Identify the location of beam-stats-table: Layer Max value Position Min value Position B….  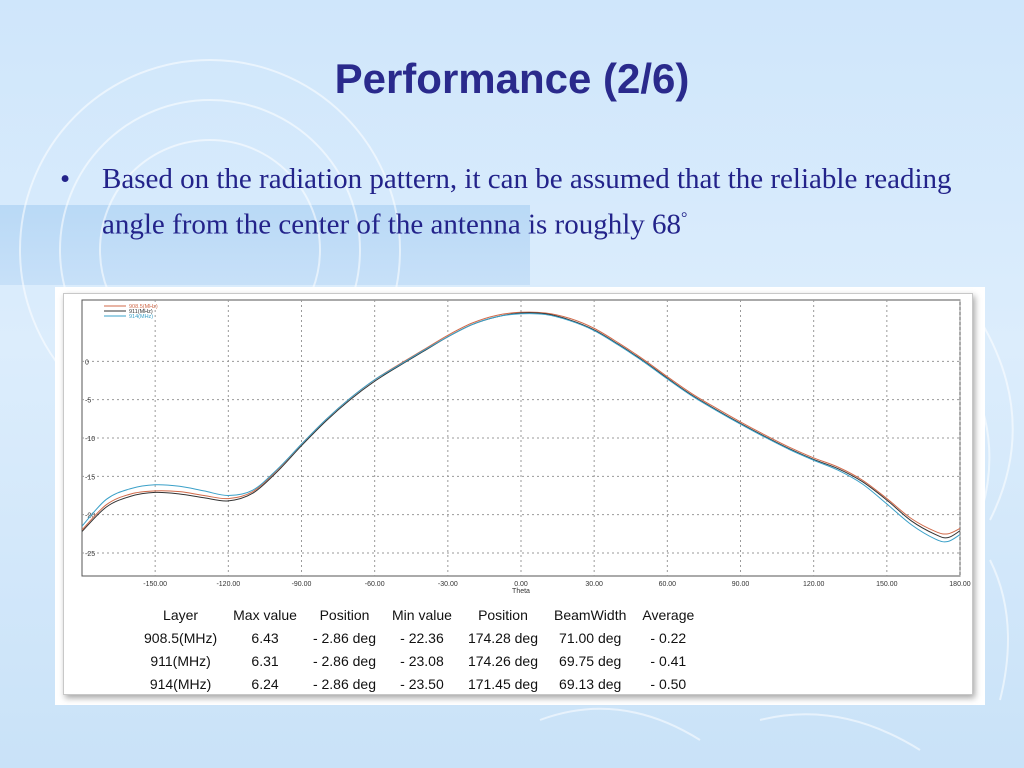
(419, 649).